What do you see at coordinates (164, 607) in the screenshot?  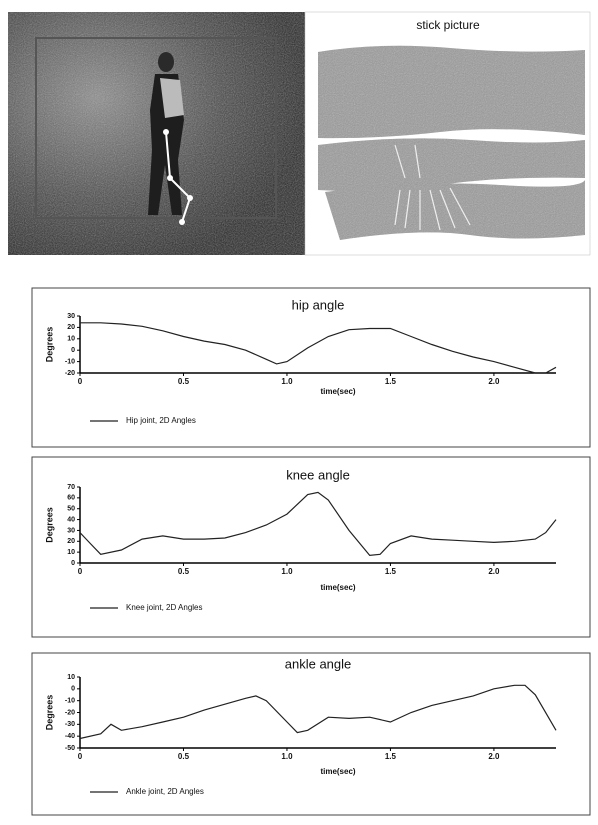 I see `legend-label: Knee joint, 2D Angles` at bounding box center [164, 607].